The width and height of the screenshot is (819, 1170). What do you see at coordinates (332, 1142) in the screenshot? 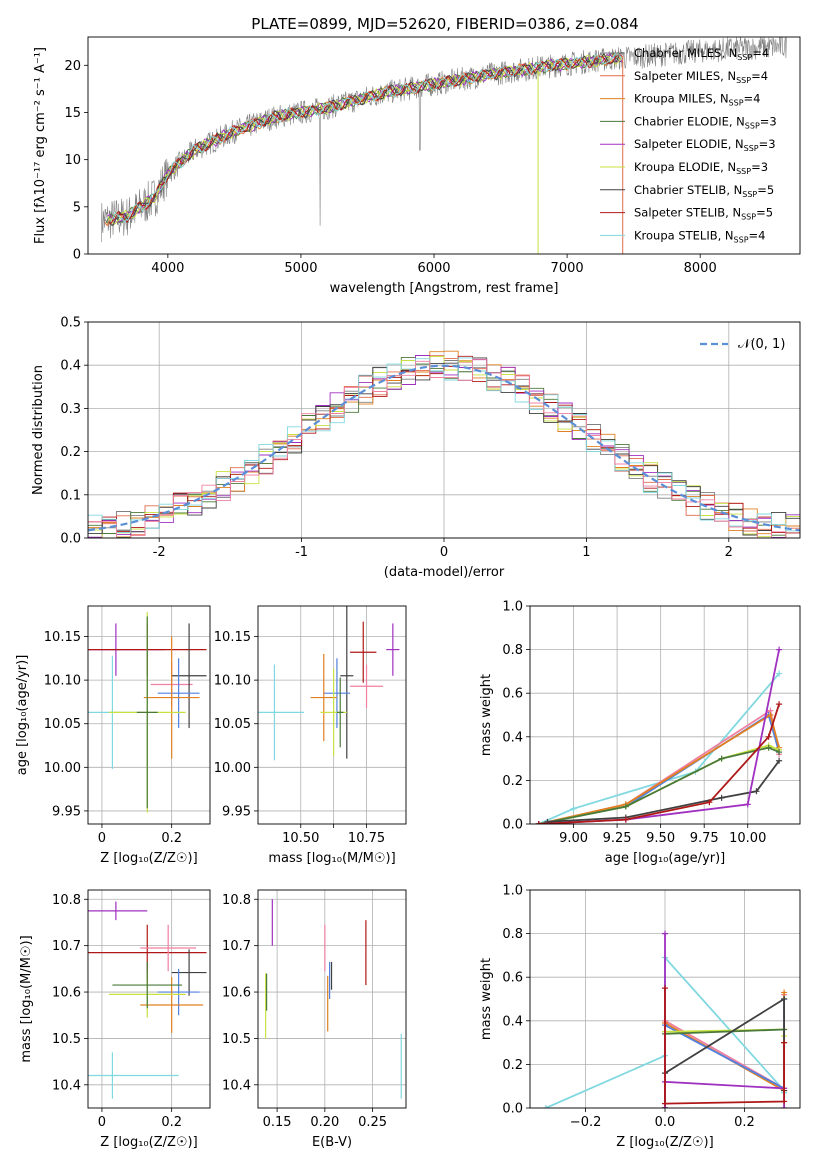
I see `x-axis-label: E(B-V)` at bounding box center [332, 1142].